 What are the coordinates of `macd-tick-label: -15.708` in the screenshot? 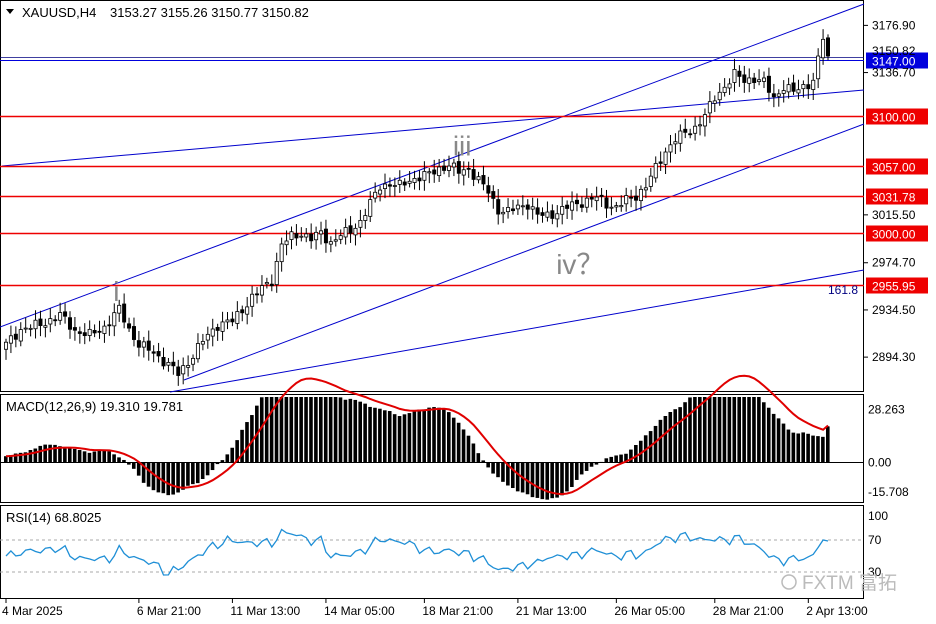 It's located at (888, 492).